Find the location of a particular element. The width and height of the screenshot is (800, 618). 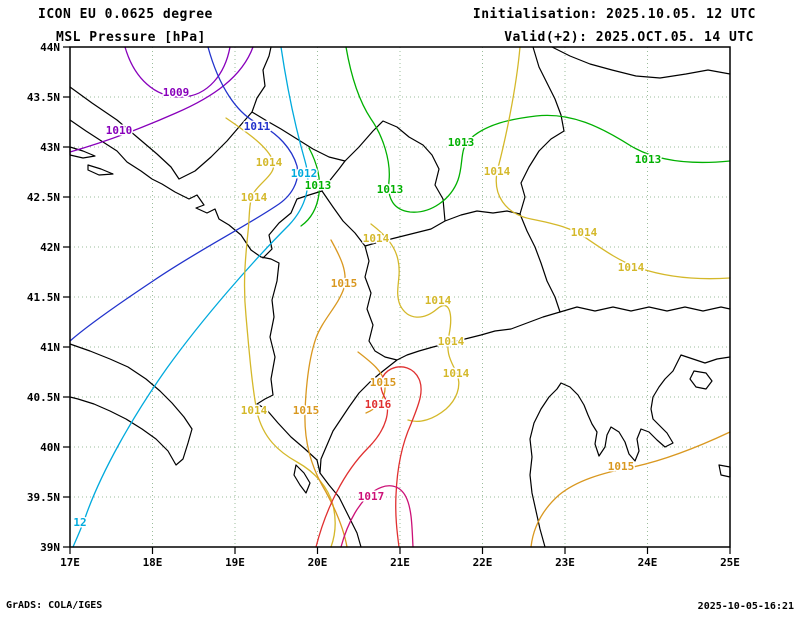

contour-1014-line-center is located at coordinates (415, 323).